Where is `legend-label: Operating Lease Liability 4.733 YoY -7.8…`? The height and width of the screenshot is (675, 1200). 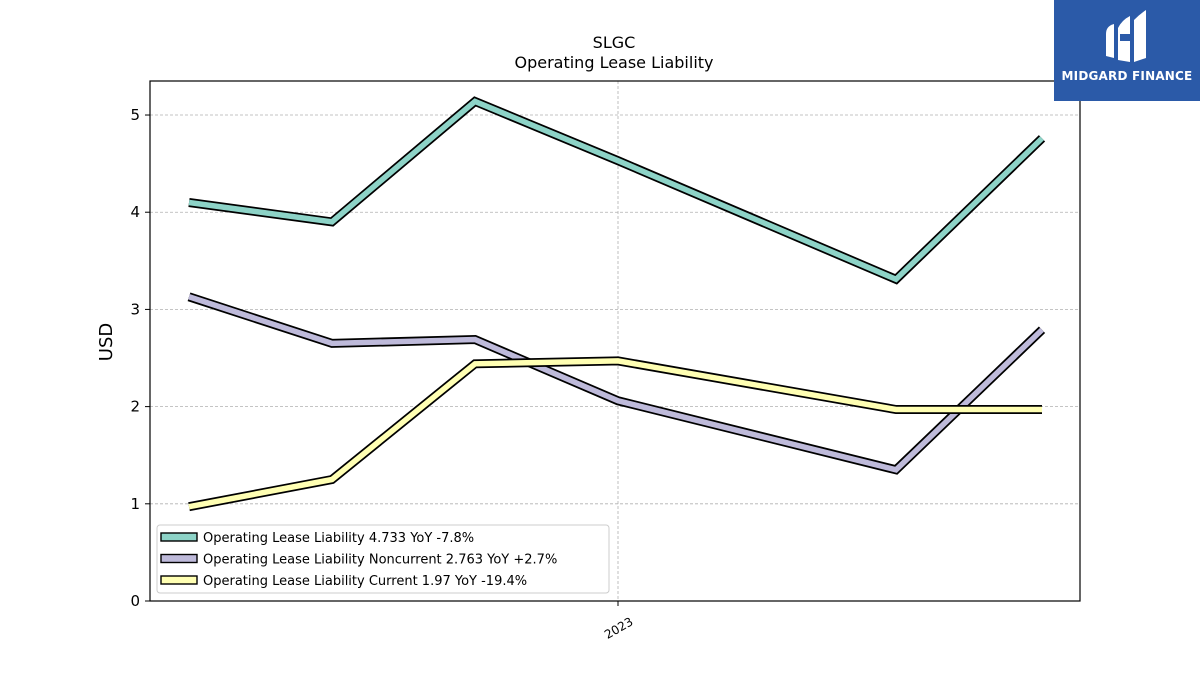 legend-label: Operating Lease Liability 4.733 YoY -7.8… is located at coordinates (338, 538).